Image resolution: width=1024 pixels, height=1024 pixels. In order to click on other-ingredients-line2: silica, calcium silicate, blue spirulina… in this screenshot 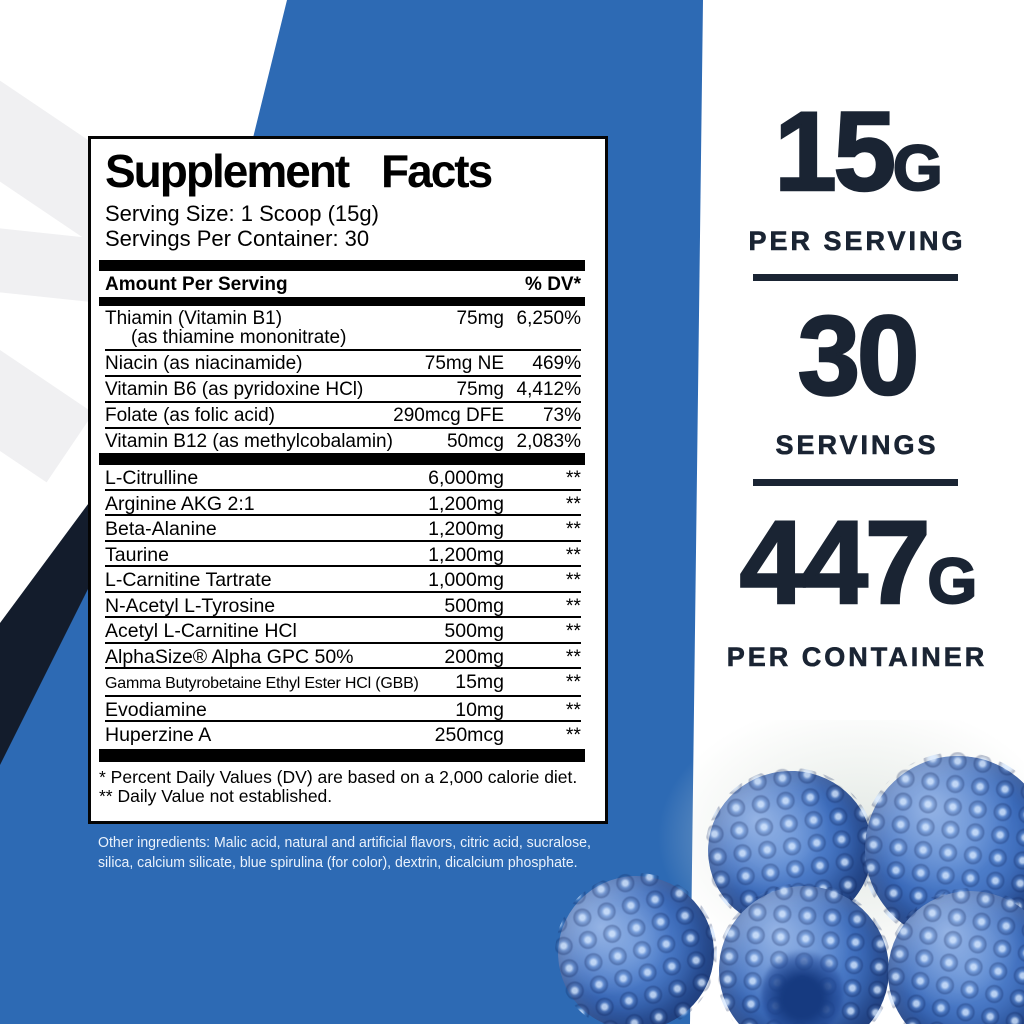, I will do `click(338, 862)`.